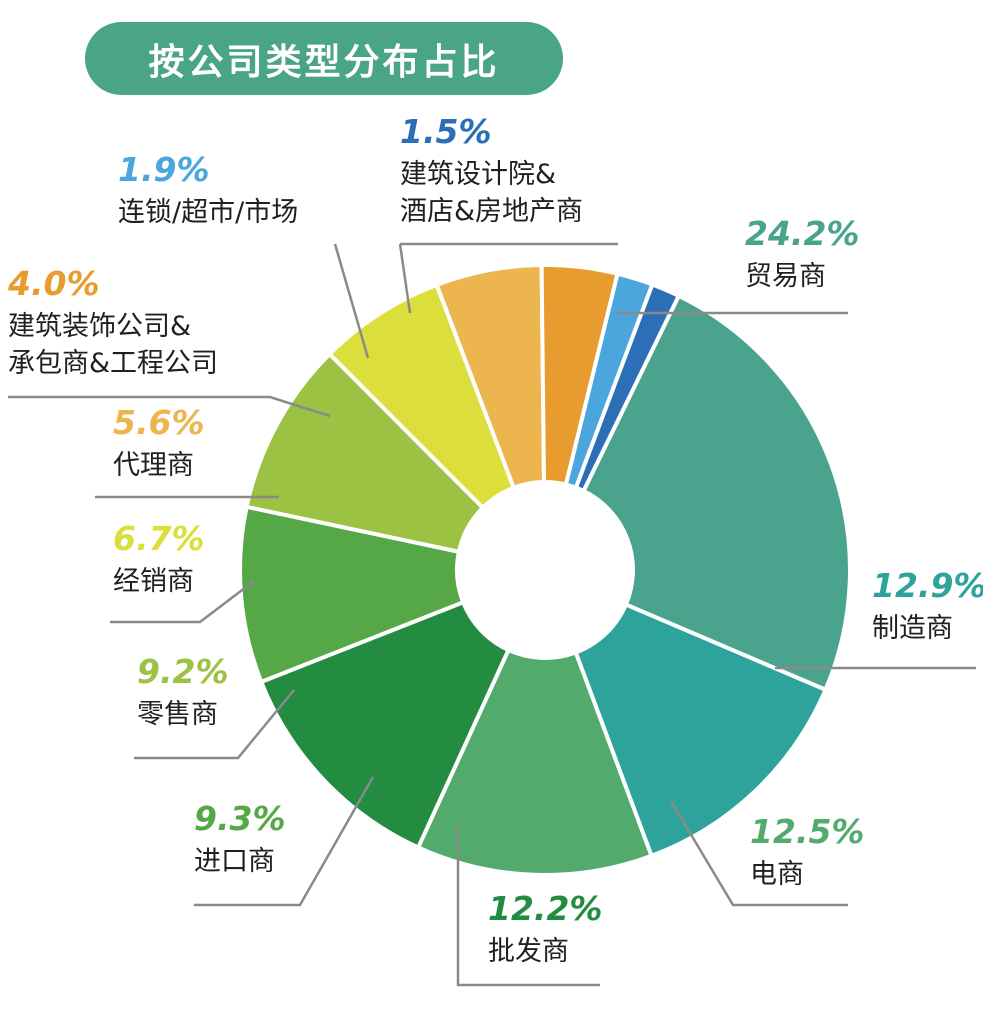  Describe the element at coordinates (491, 211) in the screenshot. I see `slice-category-label: 酒店&房地产商` at that location.